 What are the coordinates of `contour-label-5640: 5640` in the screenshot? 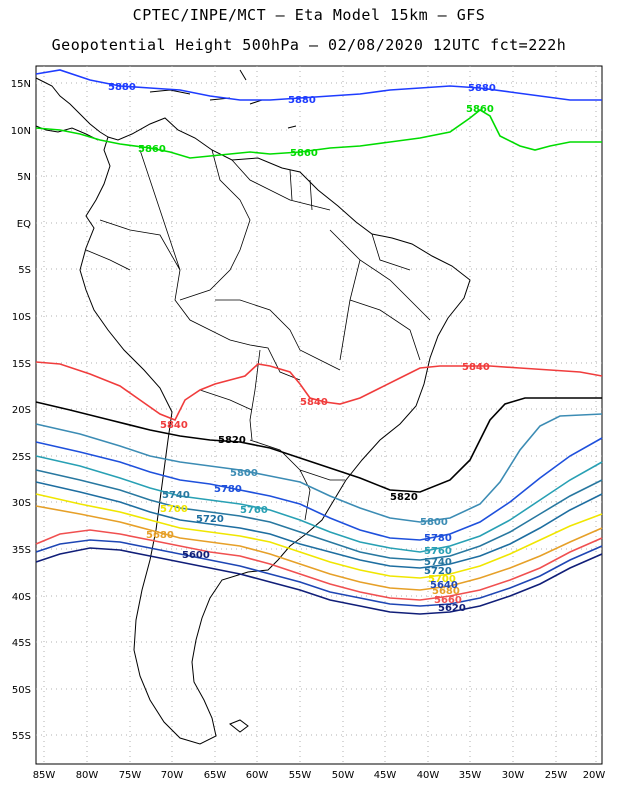 It's located at (444, 585).